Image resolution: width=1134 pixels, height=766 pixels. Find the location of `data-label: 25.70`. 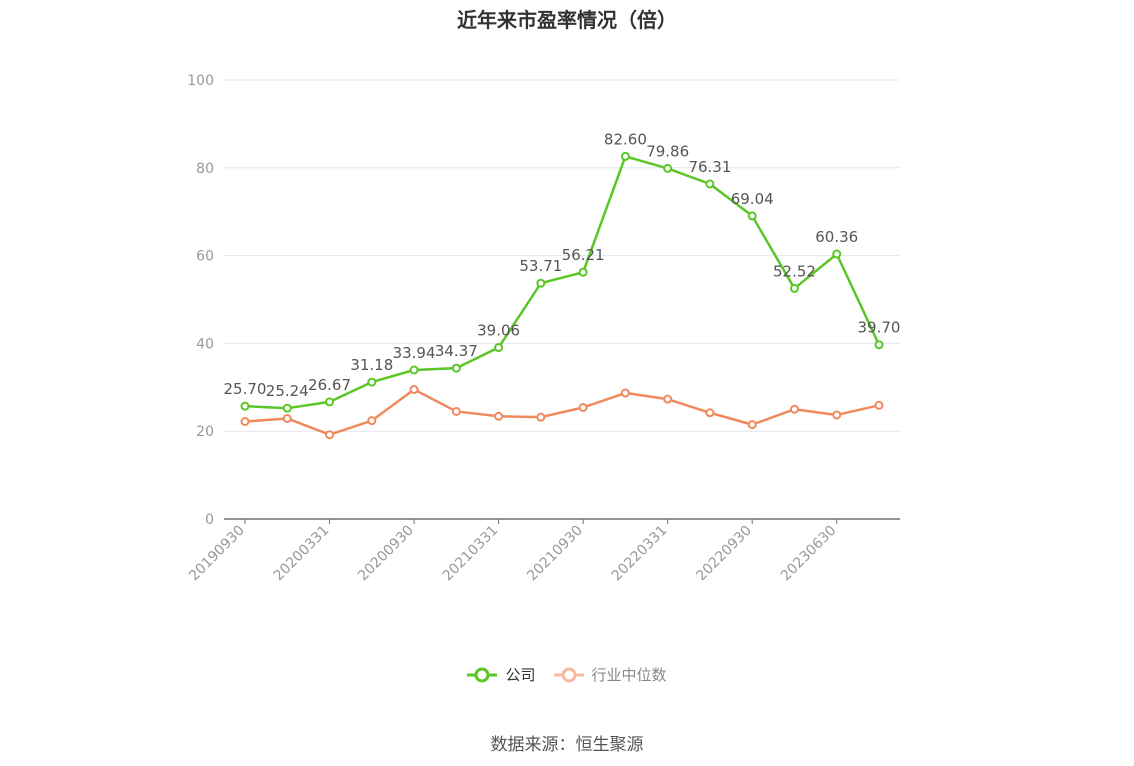

data-label: 25.70 is located at coordinates (245, 389).